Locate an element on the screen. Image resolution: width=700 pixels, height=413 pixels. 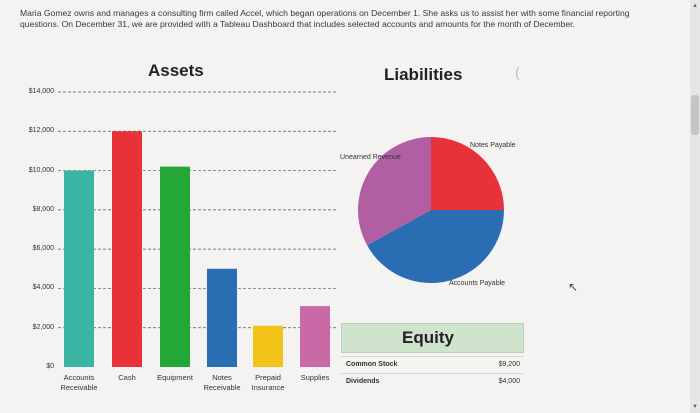
bar-cash is located at coordinates (127, 249).